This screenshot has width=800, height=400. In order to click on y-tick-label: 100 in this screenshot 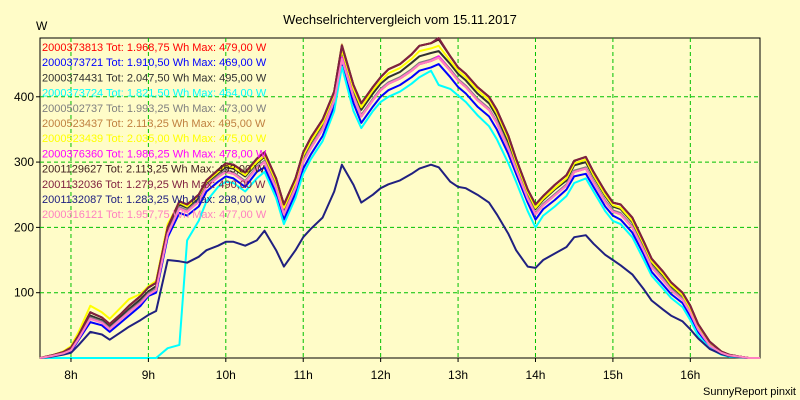, I will do `click(24, 293)`.